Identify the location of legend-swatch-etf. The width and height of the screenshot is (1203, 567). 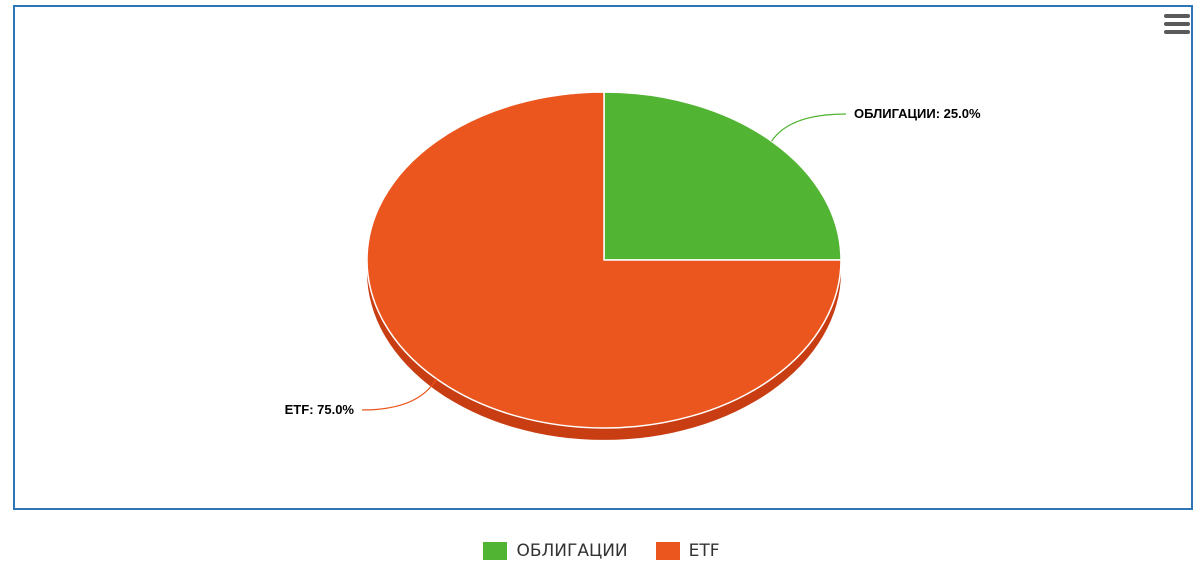
(667, 551).